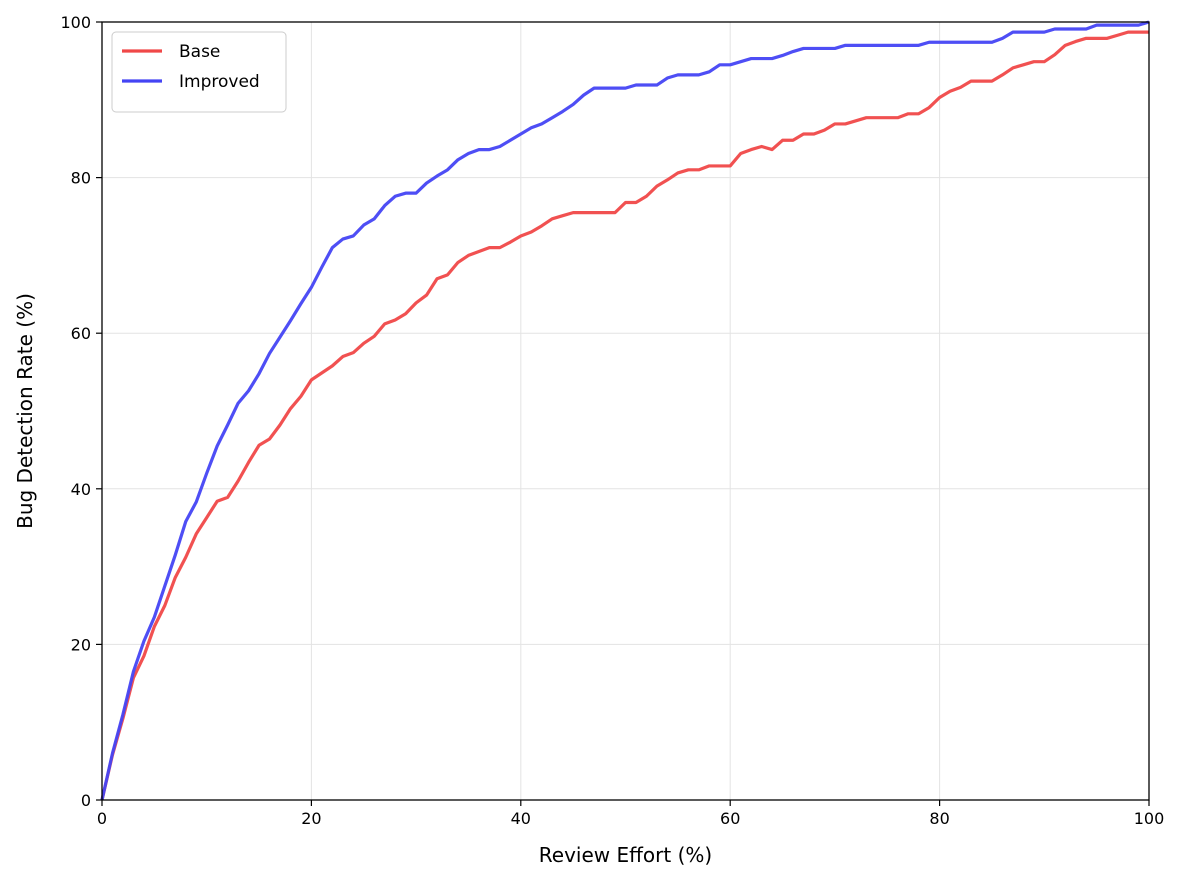 Image resolution: width=1184 pixels, height=882 pixels. Describe the element at coordinates (86, 800) in the screenshot. I see `y-tick-label: 0` at that location.